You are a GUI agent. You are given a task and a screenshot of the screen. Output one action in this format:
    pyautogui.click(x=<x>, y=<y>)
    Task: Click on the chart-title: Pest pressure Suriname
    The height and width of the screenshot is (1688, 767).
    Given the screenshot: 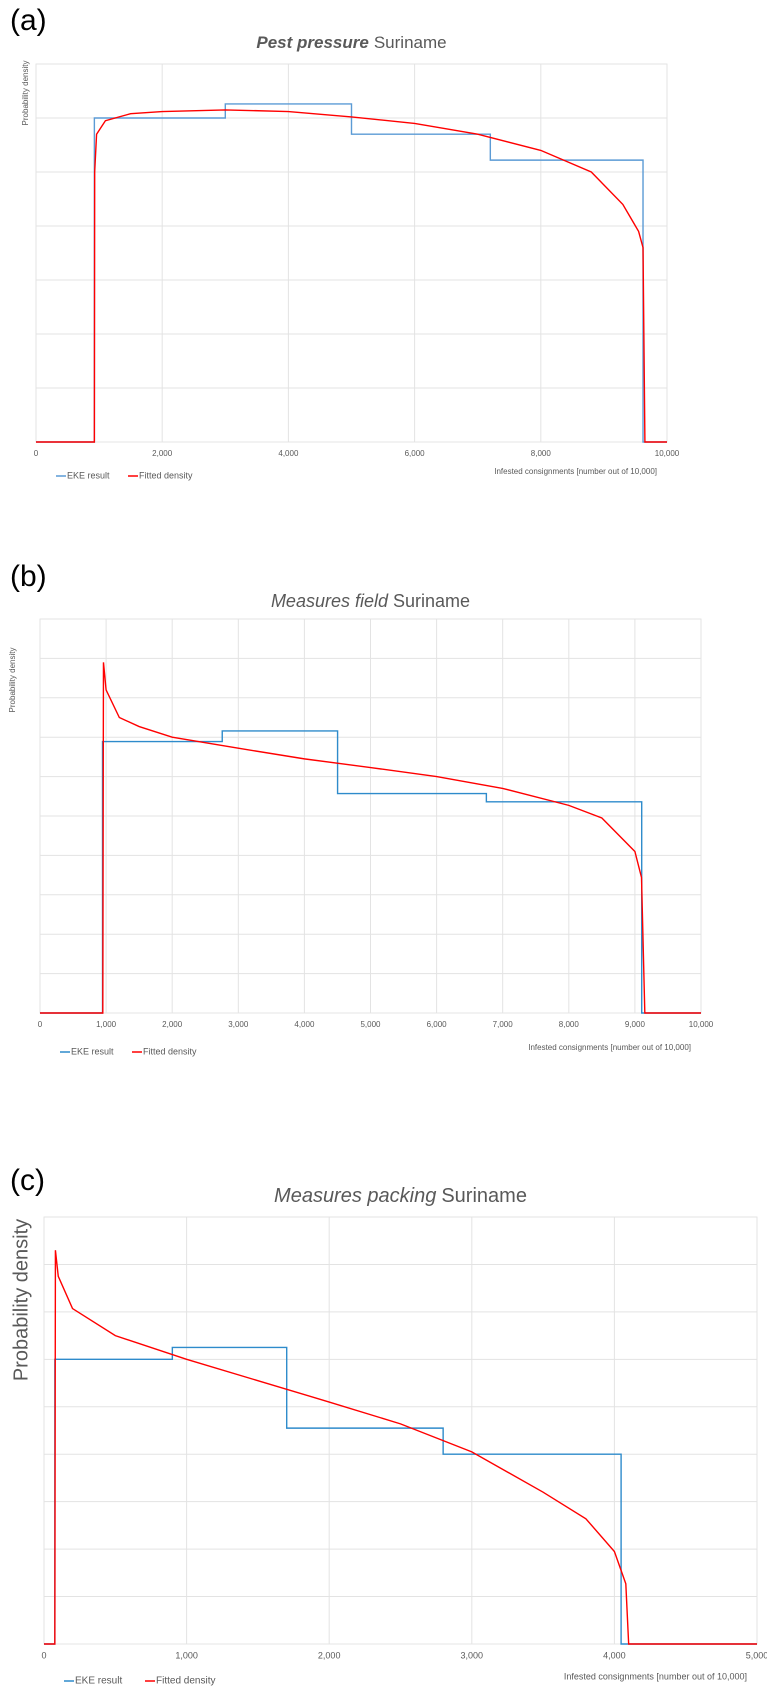 What is the action you would take?
    pyautogui.click(x=351, y=42)
    